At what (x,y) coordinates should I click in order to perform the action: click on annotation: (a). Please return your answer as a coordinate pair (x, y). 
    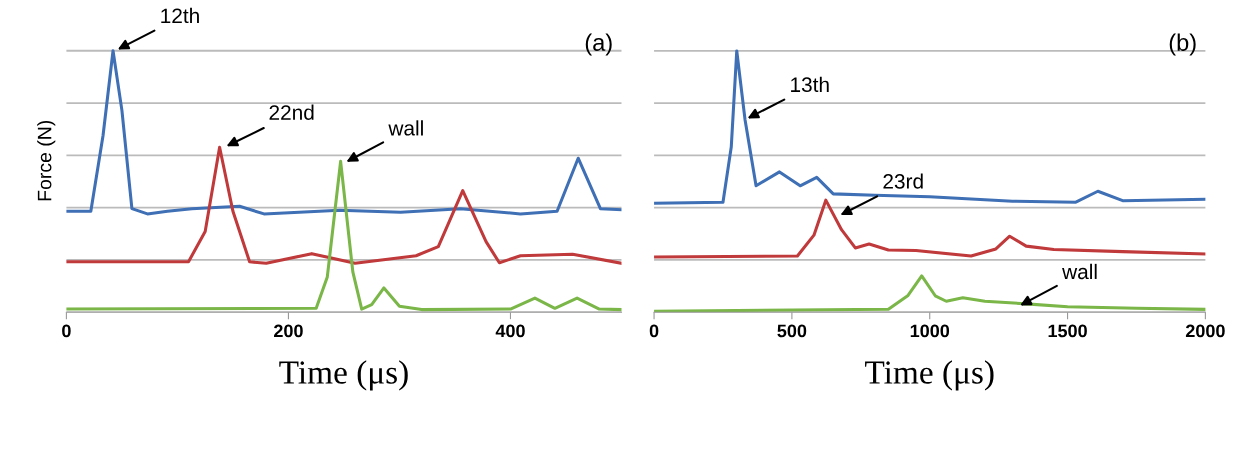
    Looking at the image, I should click on (598, 44).